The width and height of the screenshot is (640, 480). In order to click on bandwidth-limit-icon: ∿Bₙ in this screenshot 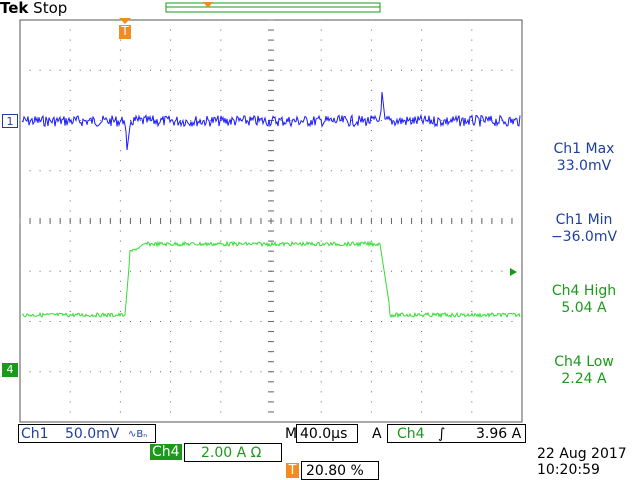, I will do `click(138, 434)`.